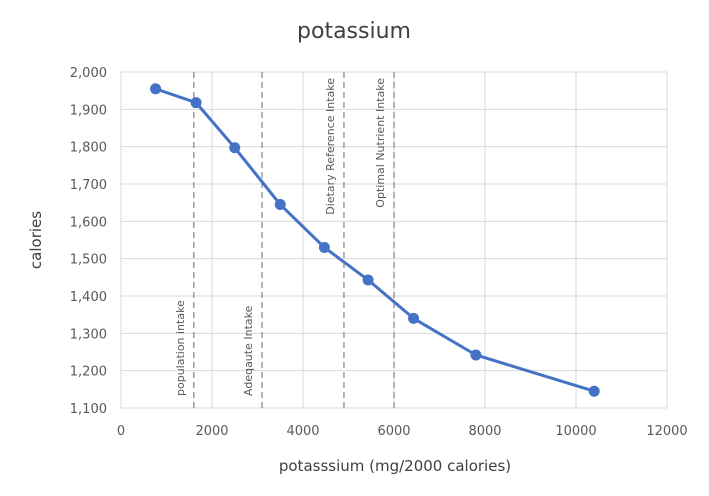 This screenshot has height=496, width=709. What do you see at coordinates (88, 110) in the screenshot?
I see `y-tick-label: 1,900` at bounding box center [88, 110].